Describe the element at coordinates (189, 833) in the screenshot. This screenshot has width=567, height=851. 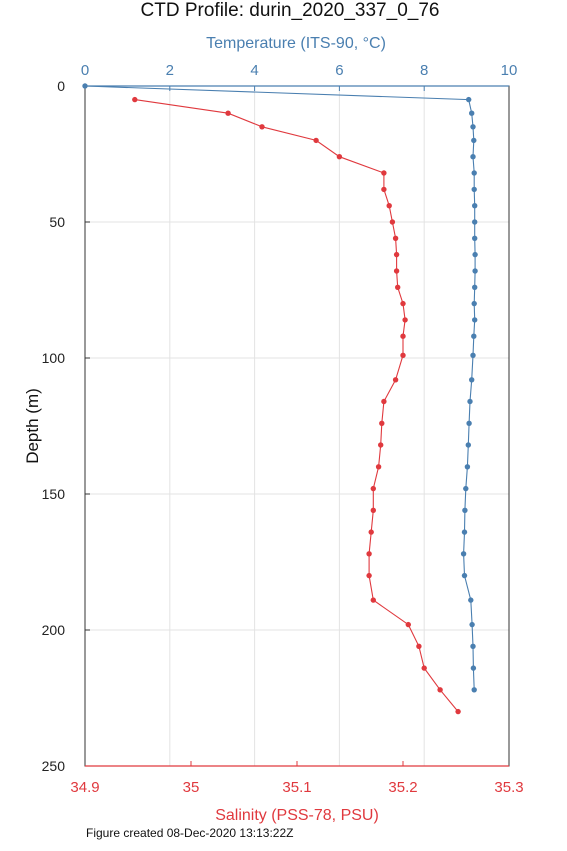
I see `figure-footnote: Figure created 08-Dec-2020 13:13:22Z` at that location.